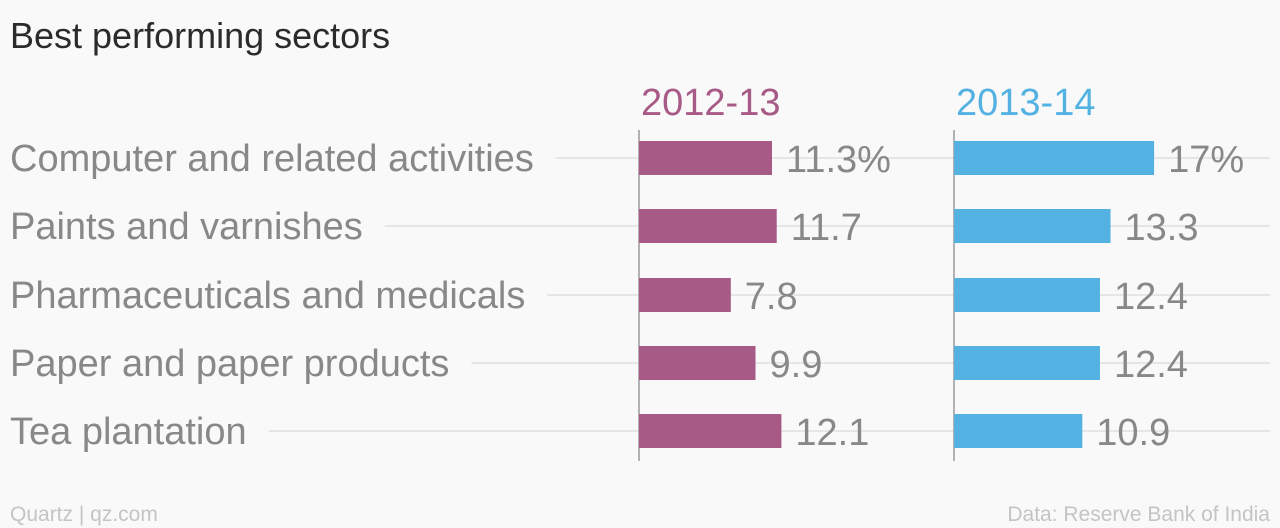 This screenshot has height=528, width=1280. Describe the element at coordinates (838, 160) in the screenshot. I see `value-label: 11.3%` at that location.